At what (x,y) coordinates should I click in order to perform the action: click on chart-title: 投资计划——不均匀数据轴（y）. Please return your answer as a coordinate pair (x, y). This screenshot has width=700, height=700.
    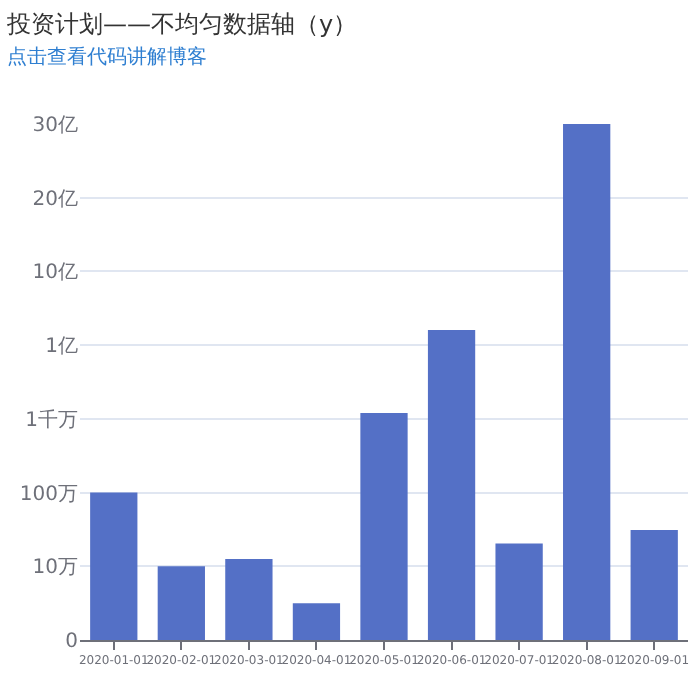
    Looking at the image, I should click on (181, 23).